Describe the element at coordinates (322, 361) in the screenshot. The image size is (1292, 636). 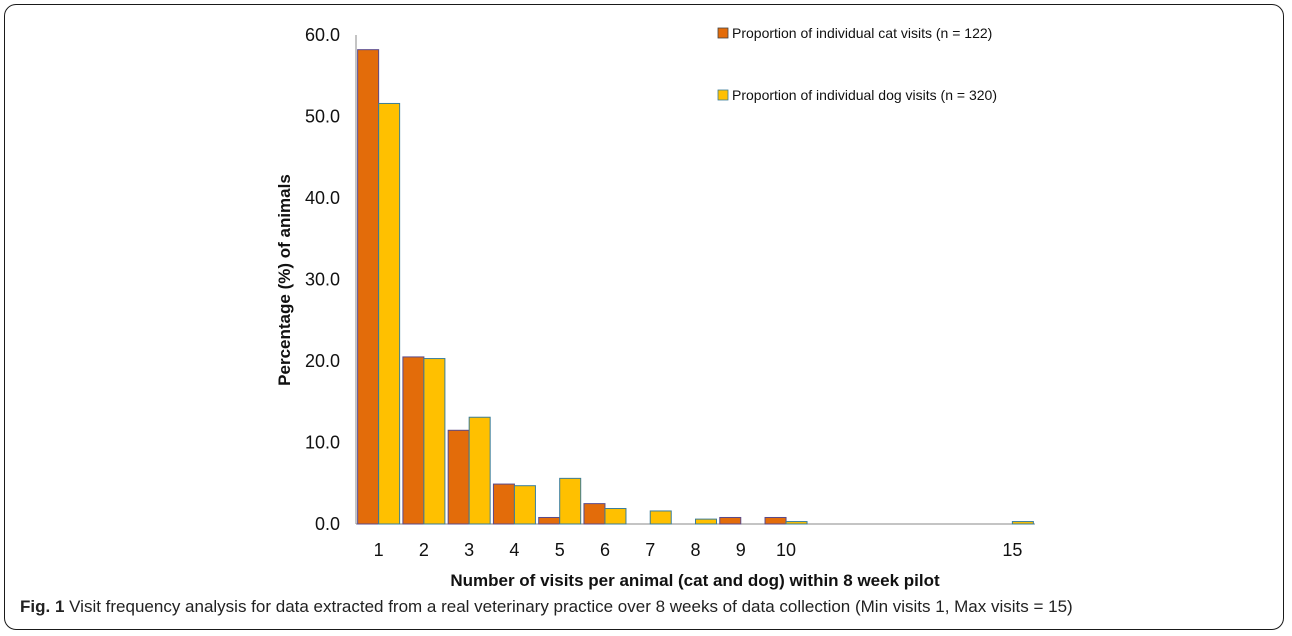
I see `y-tick-label: 20.0` at that location.